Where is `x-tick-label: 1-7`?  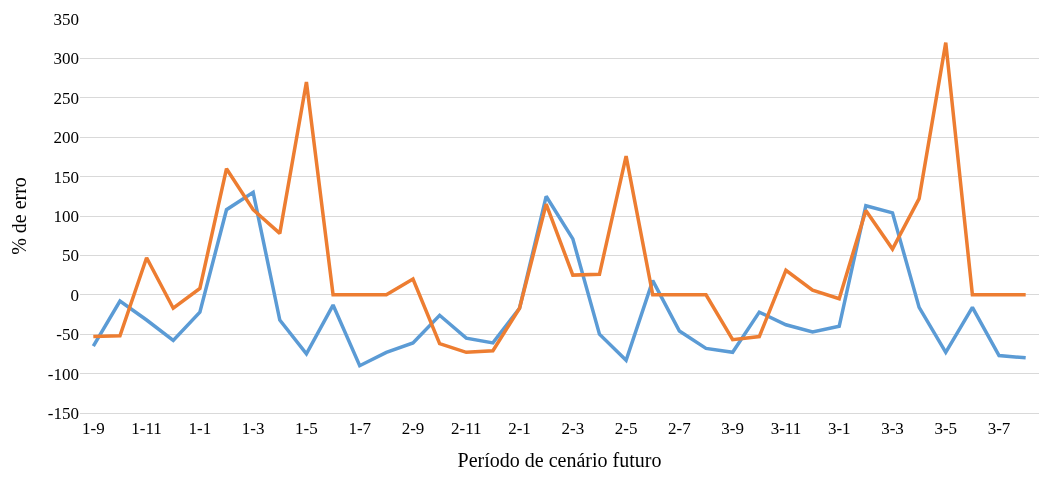
x-tick-label: 1-7 is located at coordinates (360, 429).